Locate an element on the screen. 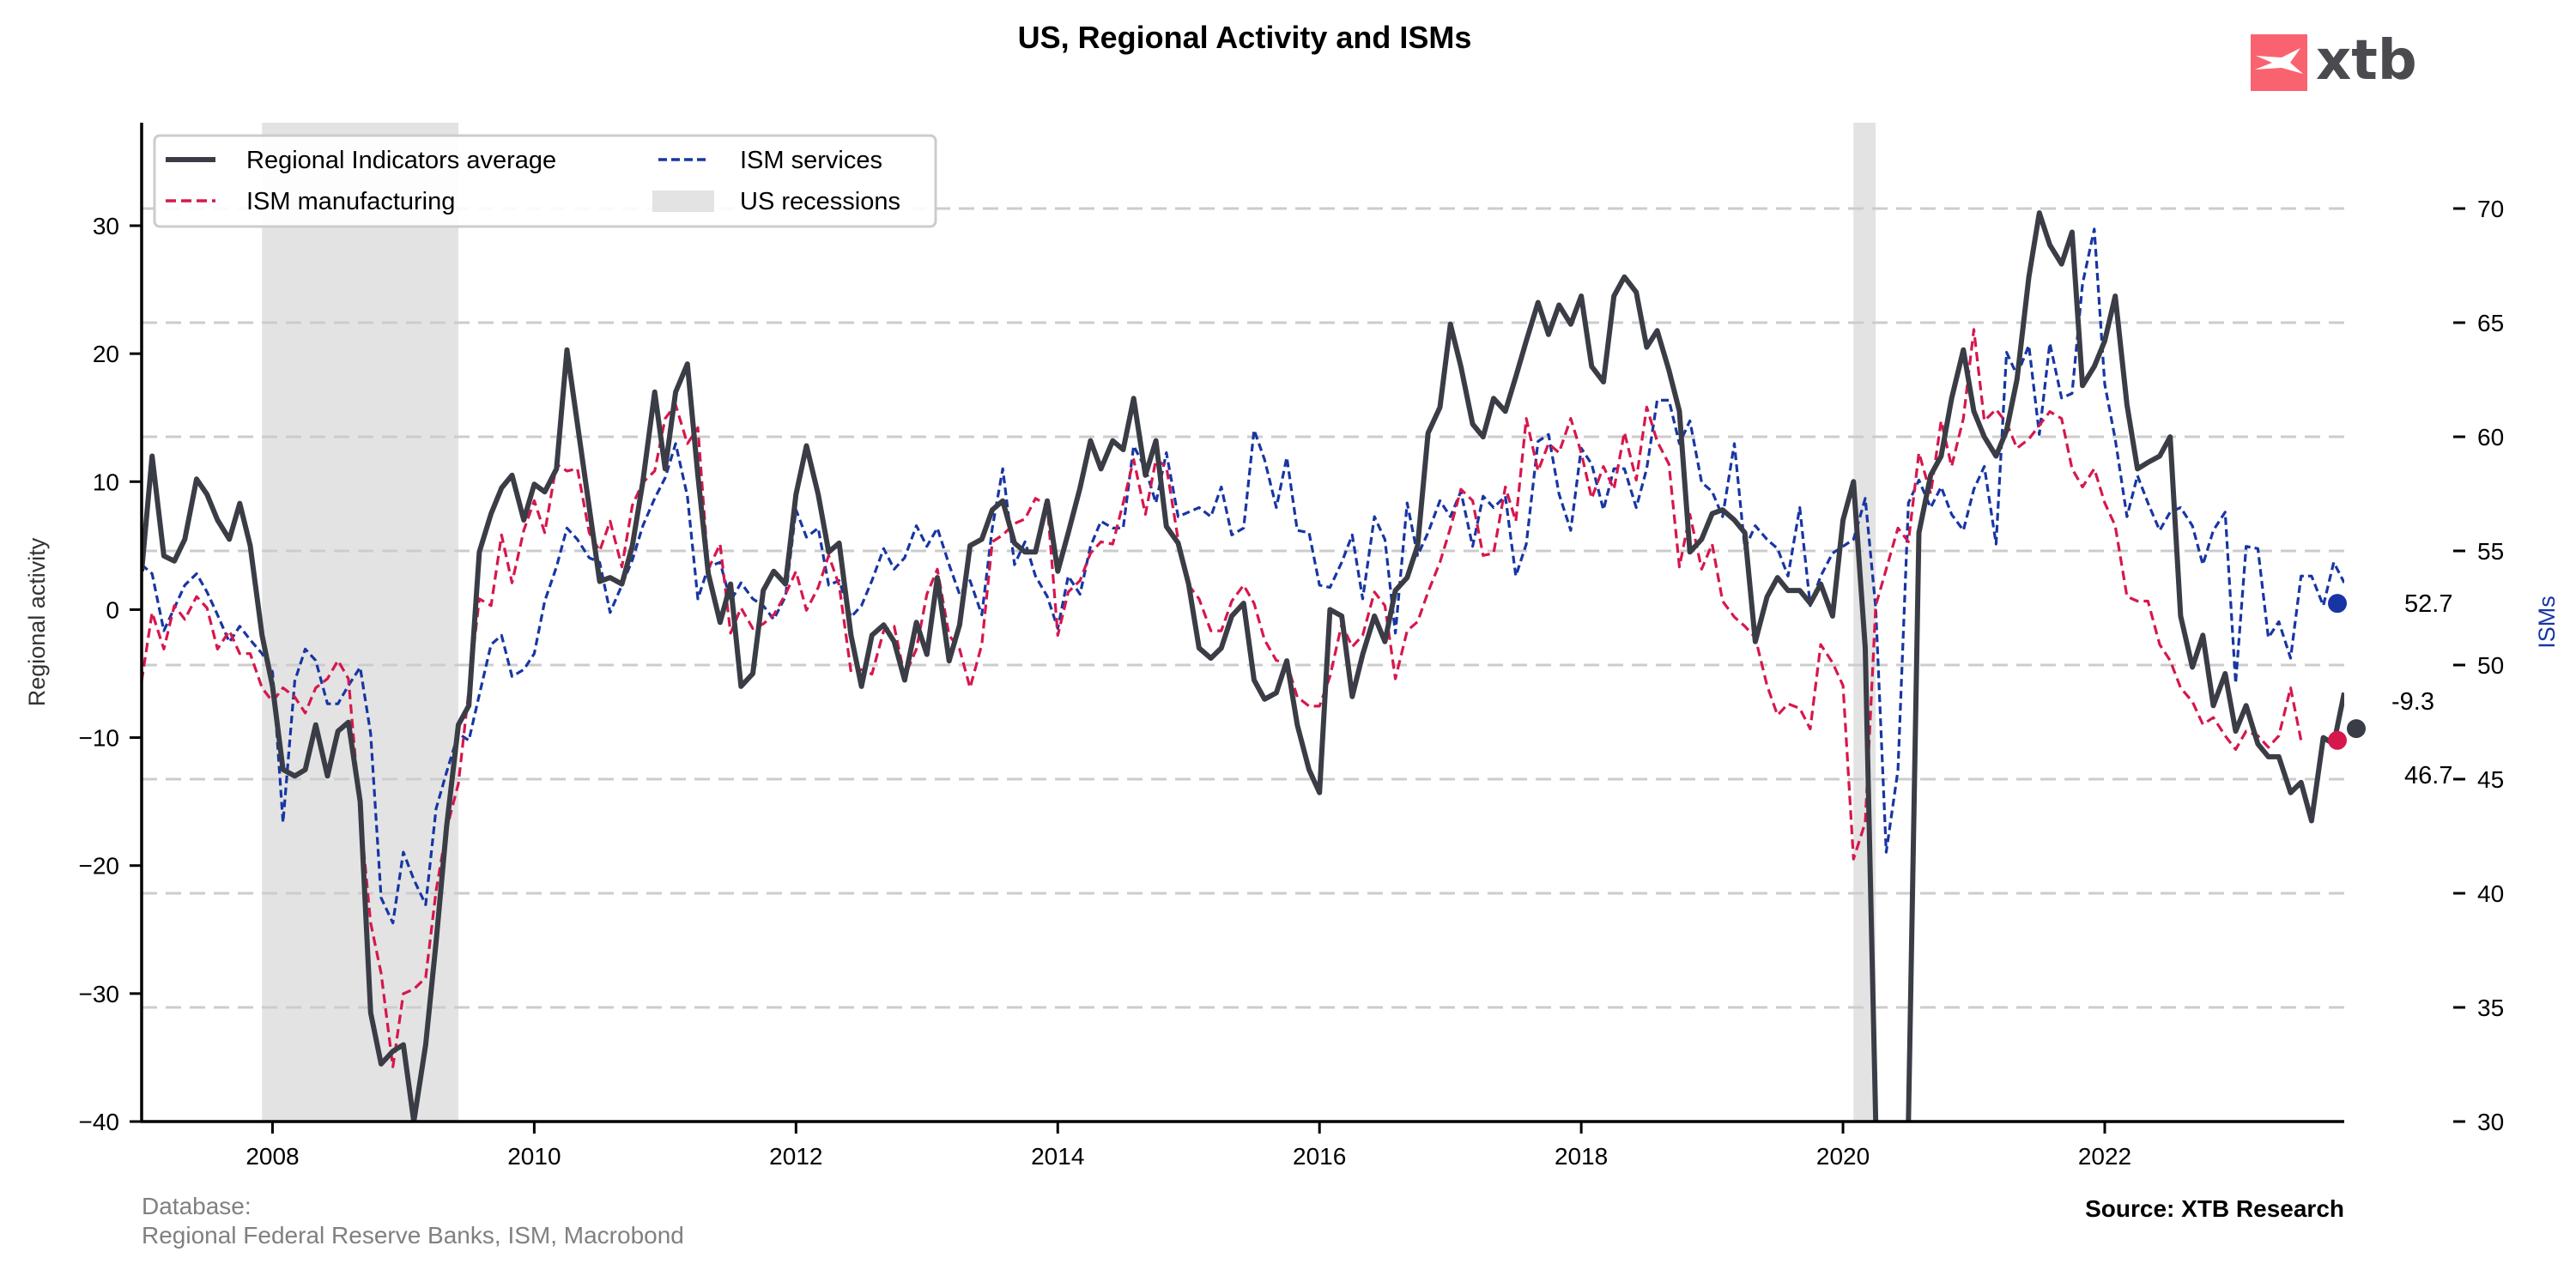 The height and width of the screenshot is (1276, 2576). legend-swatch-recessions is located at coordinates (683, 201).